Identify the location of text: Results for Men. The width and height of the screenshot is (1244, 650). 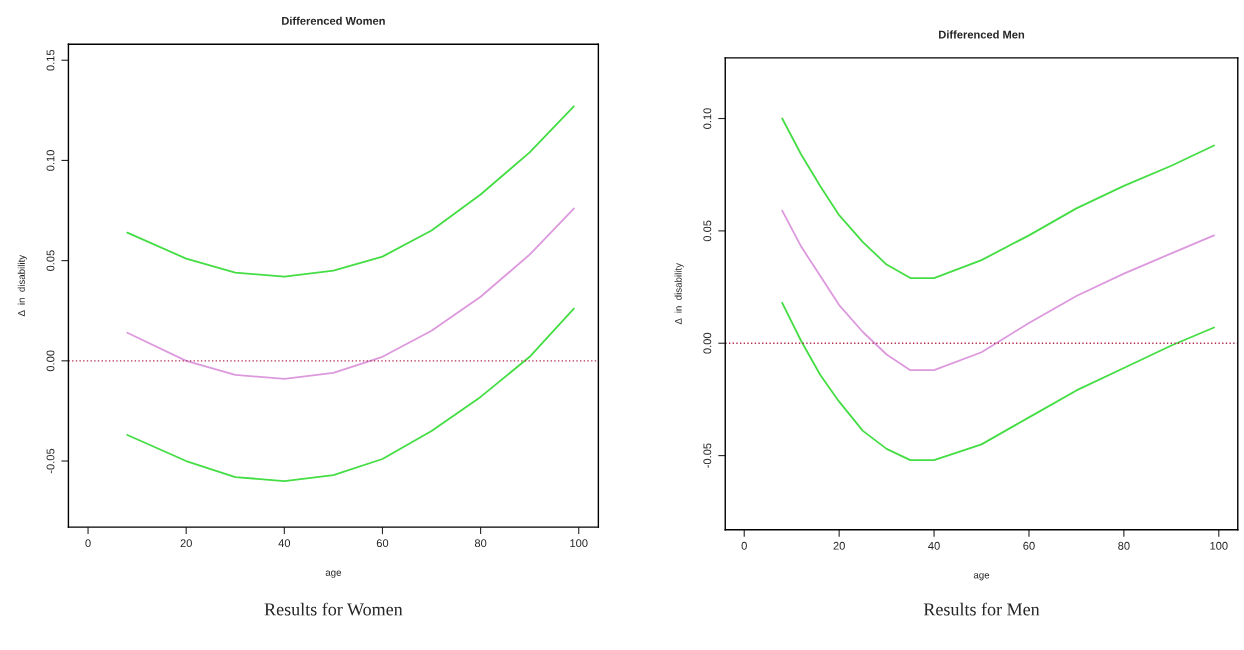
(981, 609).